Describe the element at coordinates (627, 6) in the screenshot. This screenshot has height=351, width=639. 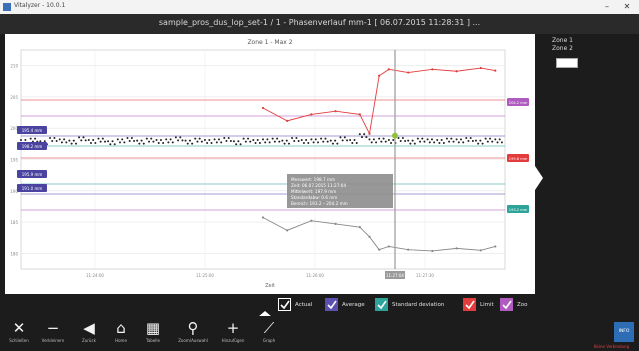
I see `close-window-button: ✕` at that location.